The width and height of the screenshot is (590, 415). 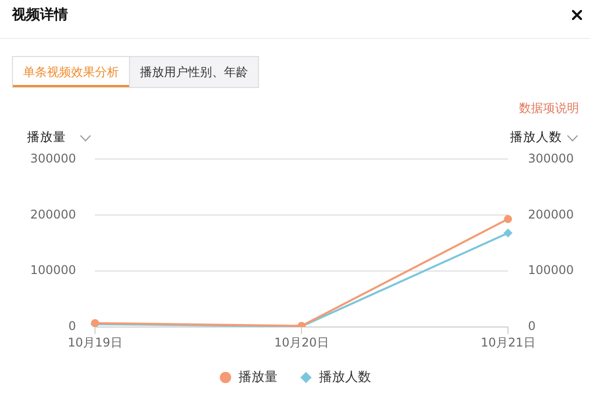 What do you see at coordinates (53, 214) in the screenshot?
I see `y-tick-label: 200000` at bounding box center [53, 214].